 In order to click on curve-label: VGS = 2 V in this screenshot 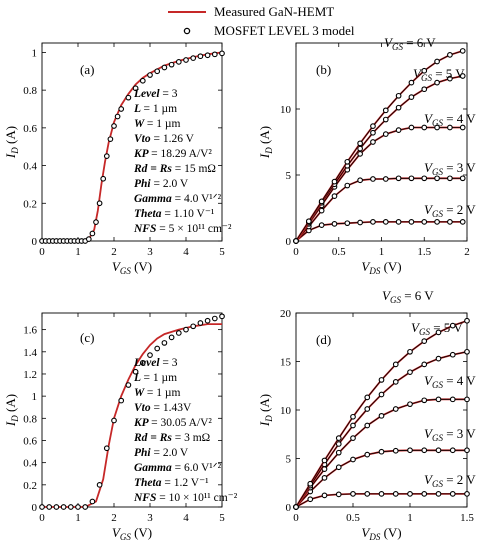, I will do `click(450, 210)`.